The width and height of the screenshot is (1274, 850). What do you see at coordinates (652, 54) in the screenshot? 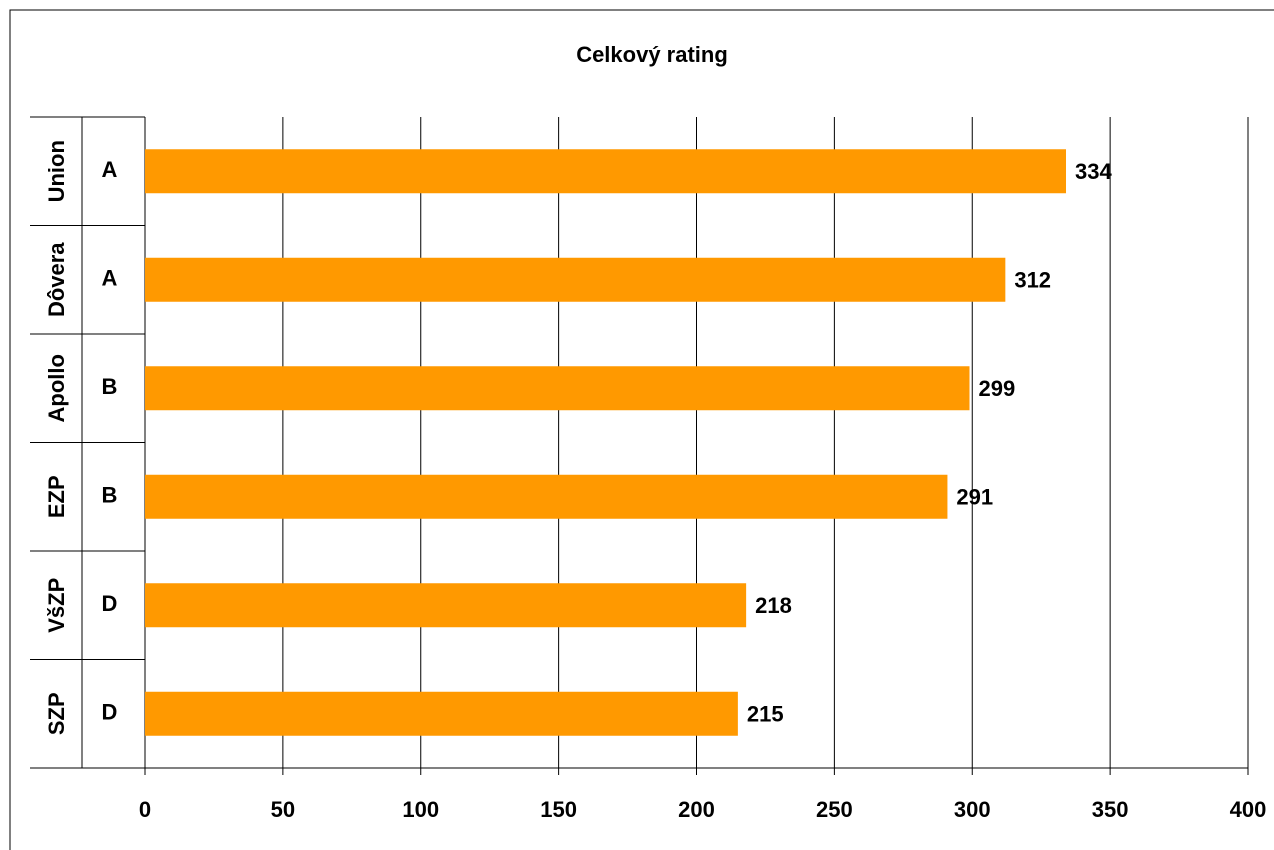
I see `chart-title: Celkový rating` at bounding box center [652, 54].